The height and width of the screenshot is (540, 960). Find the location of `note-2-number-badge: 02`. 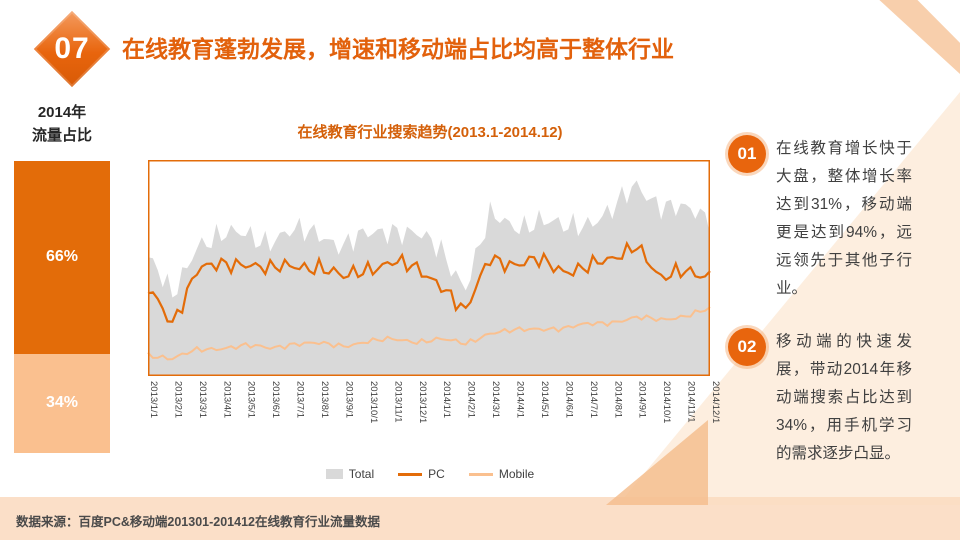

note-2-number-badge: 02 is located at coordinates (747, 347).